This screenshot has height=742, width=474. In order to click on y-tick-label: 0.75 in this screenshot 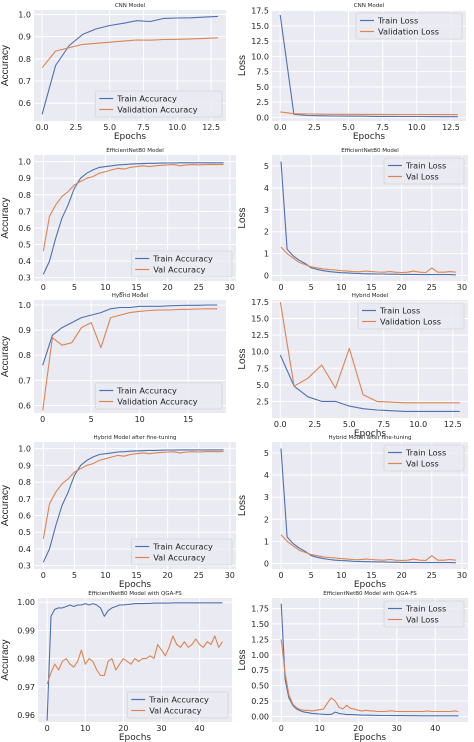, I will do `click(260, 670)`.